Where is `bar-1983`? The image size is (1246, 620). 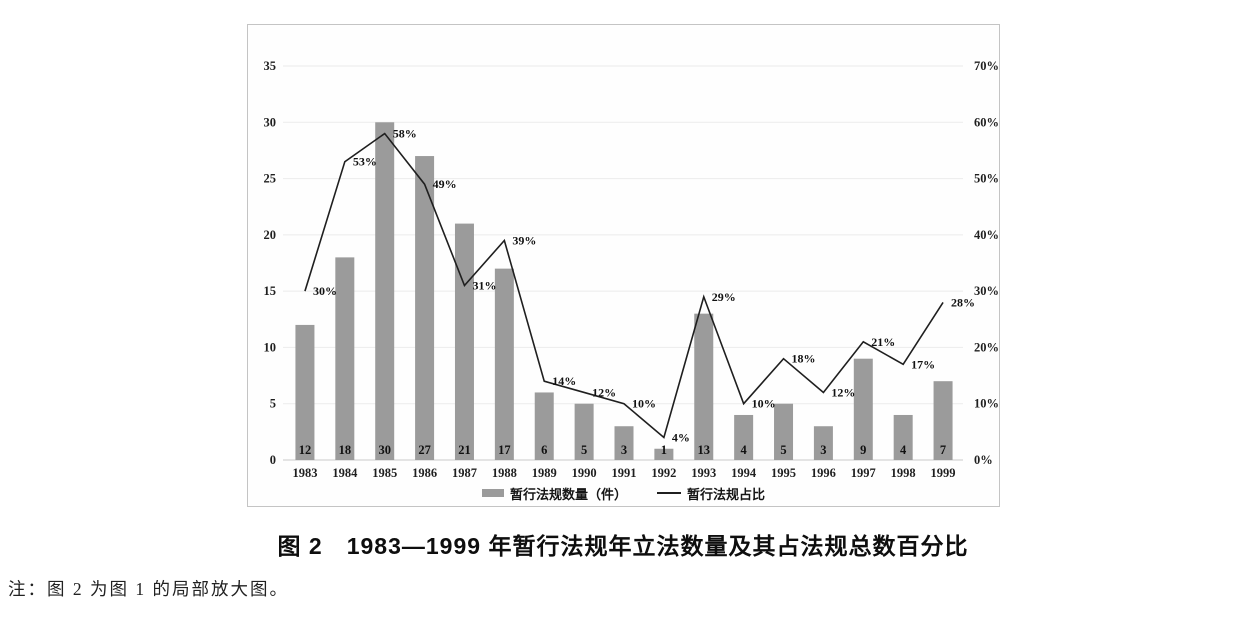 bar-1983 is located at coordinates (305, 392).